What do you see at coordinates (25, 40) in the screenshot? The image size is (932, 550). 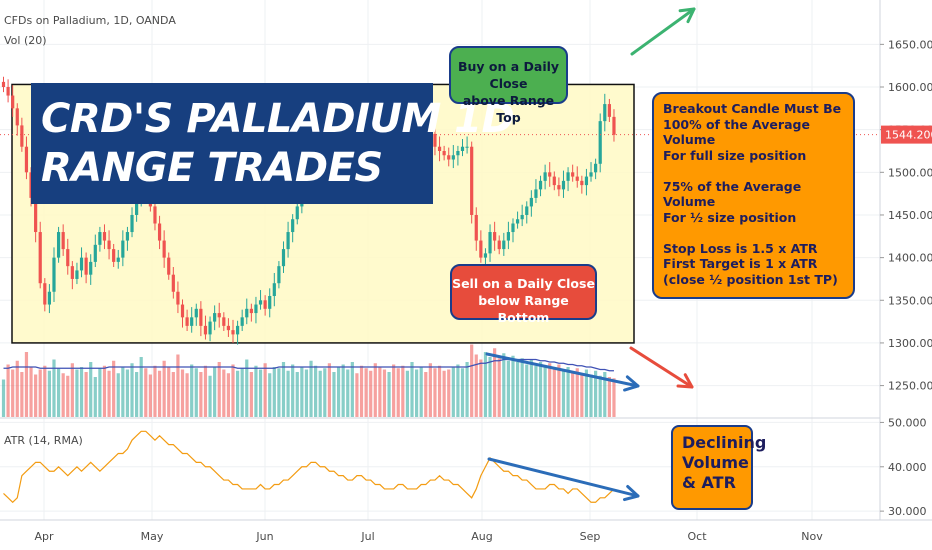 I see `volume-label: Vol (20)` at bounding box center [25, 40].